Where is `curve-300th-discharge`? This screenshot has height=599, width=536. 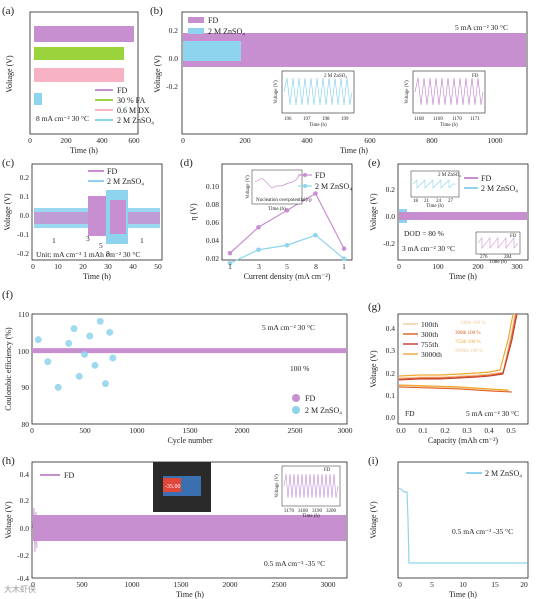
curve-300th-discharge is located at coordinates (455, 389).